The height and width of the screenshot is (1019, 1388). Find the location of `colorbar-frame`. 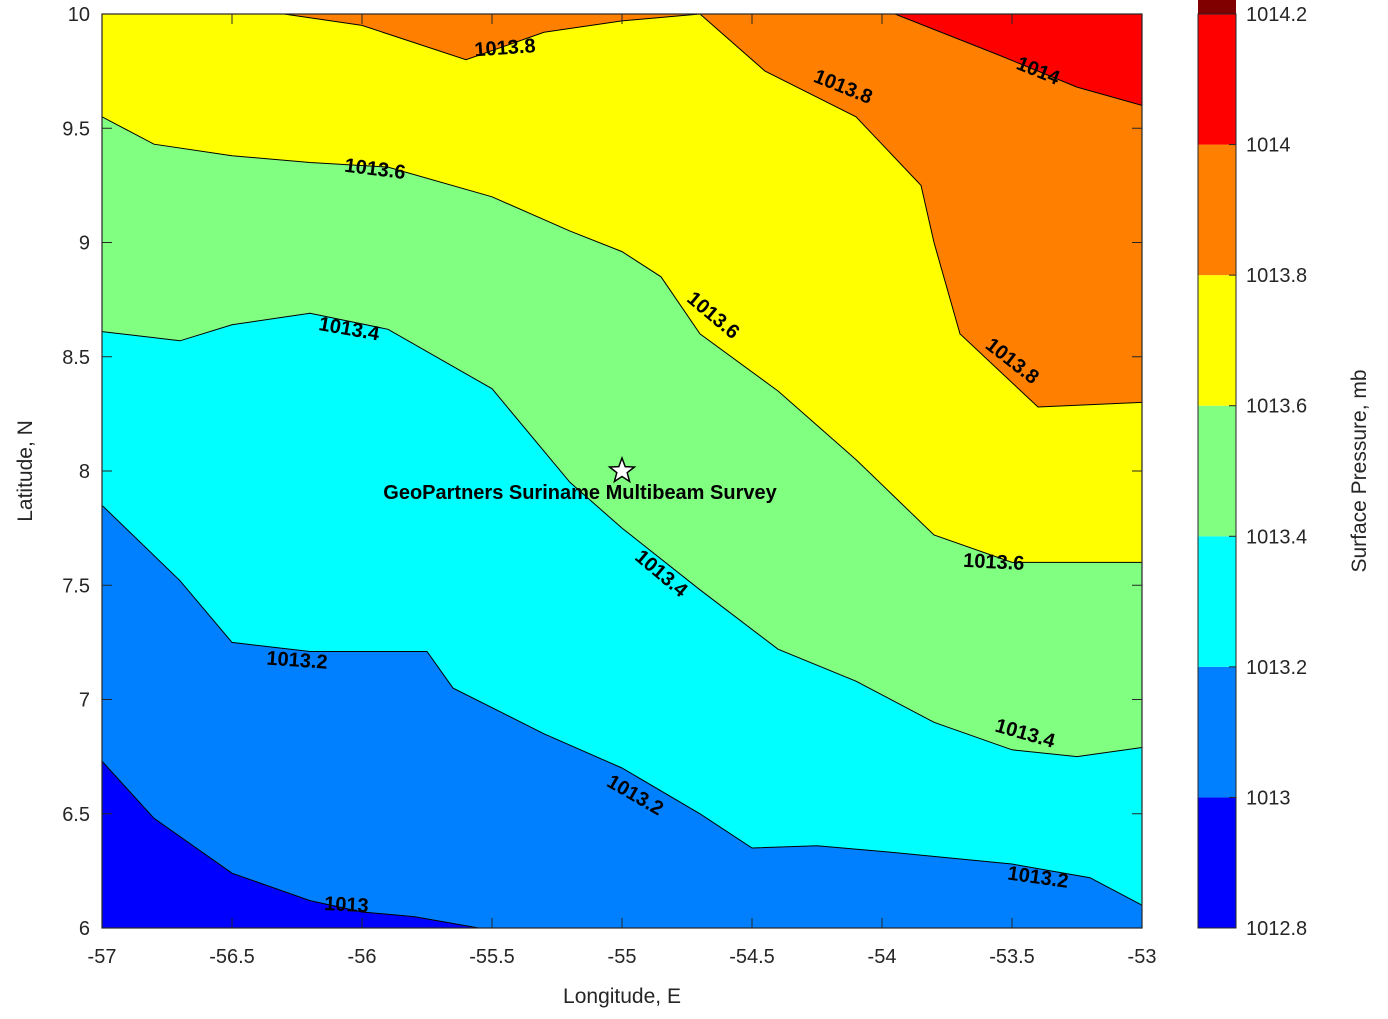

colorbar-frame is located at coordinates (1217, 471).